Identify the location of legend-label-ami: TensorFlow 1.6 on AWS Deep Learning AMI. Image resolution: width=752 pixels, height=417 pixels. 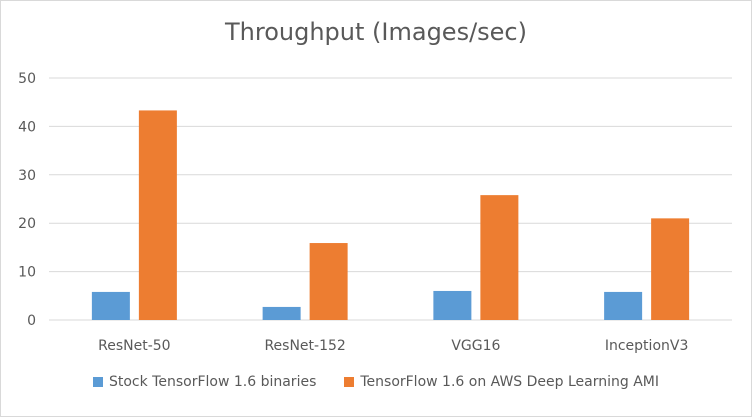
(509, 382).